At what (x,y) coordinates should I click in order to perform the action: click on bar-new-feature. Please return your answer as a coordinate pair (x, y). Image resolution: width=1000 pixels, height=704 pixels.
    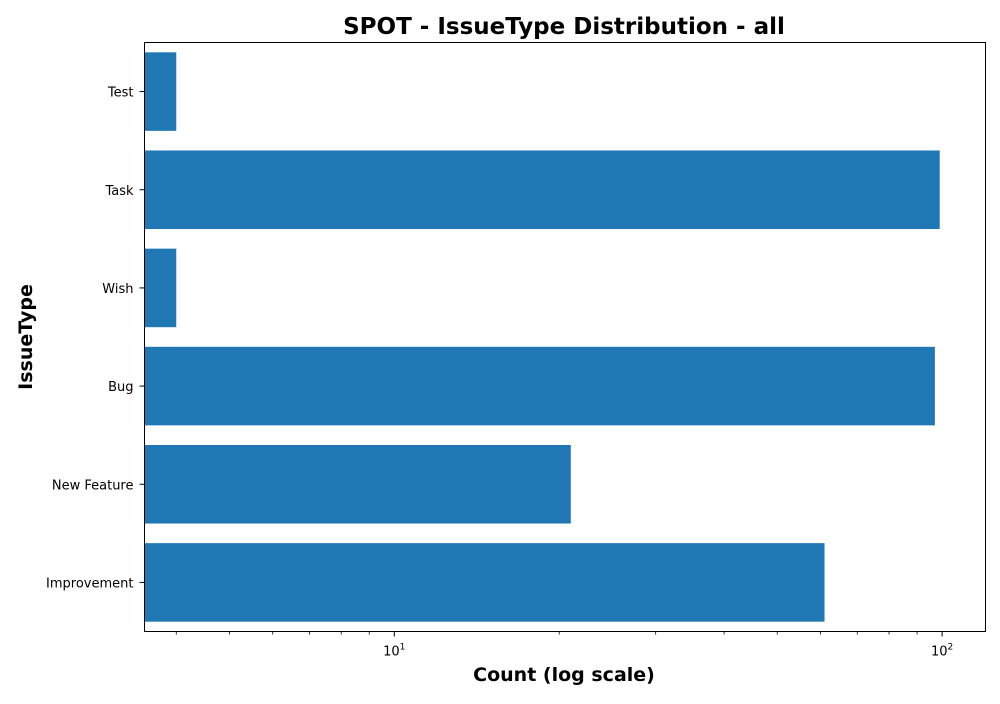
    Looking at the image, I should click on (357, 484).